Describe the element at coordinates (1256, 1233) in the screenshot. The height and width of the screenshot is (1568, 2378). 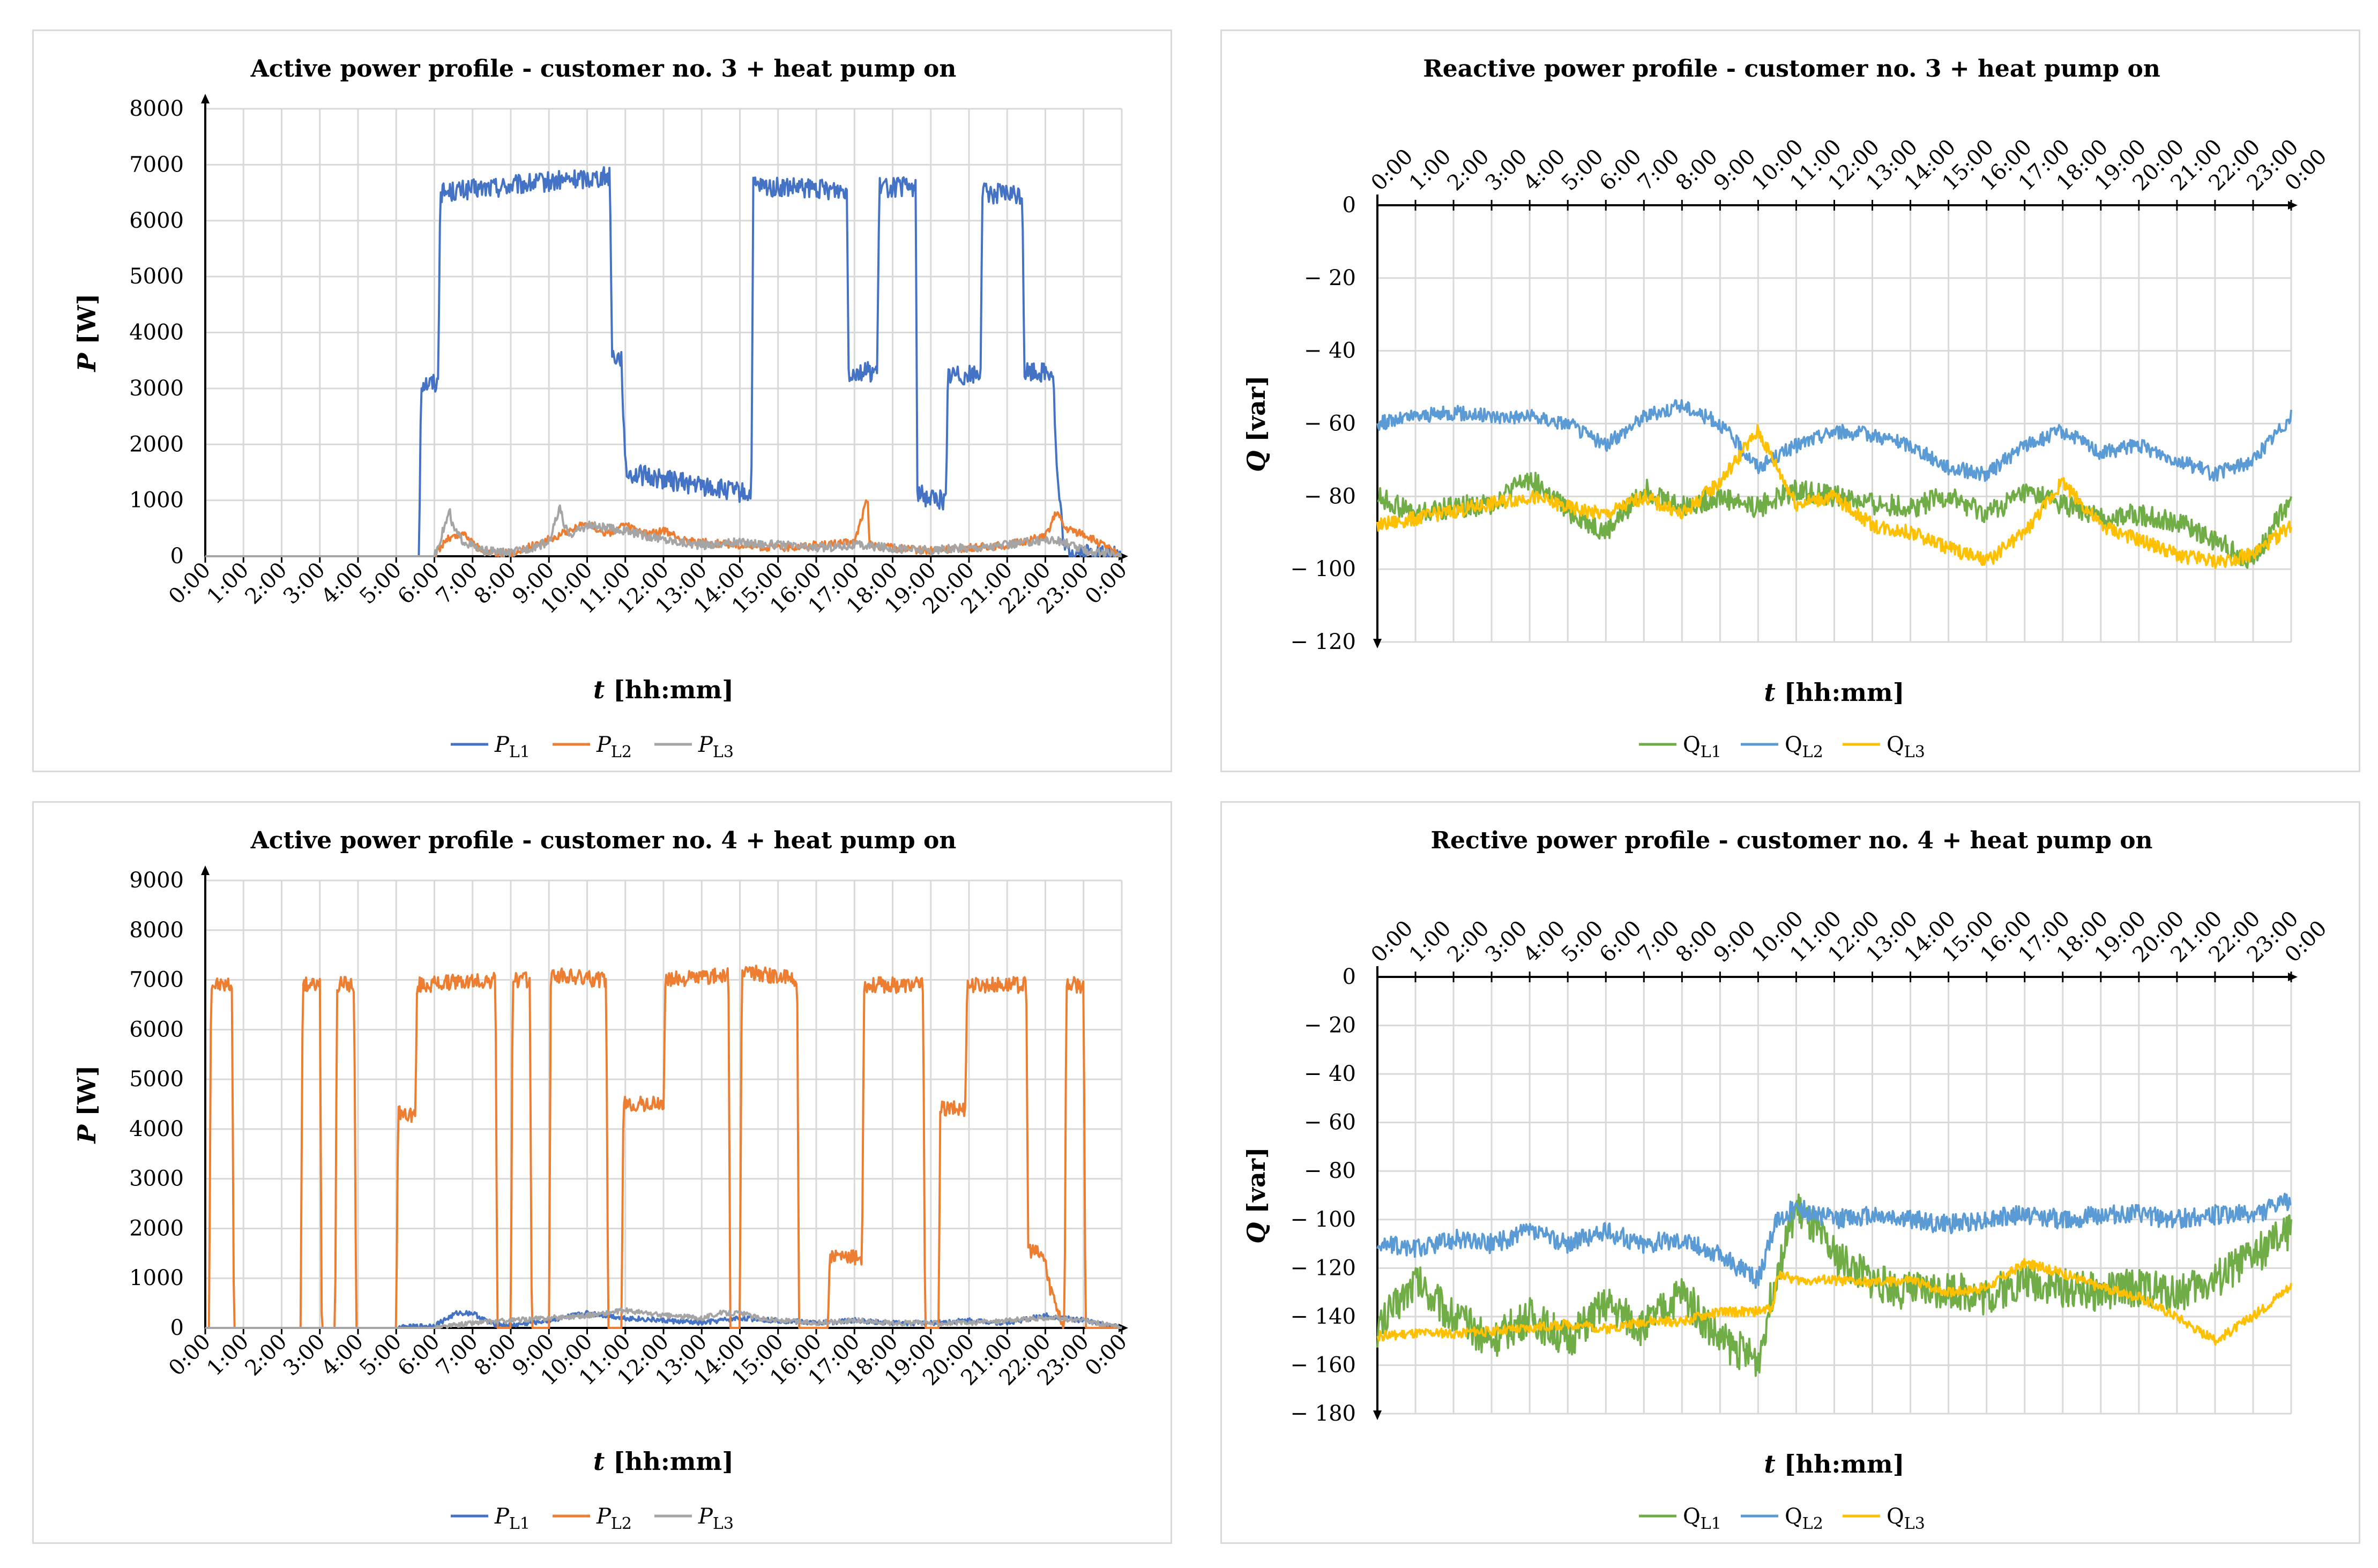
I see `y-axis-var: Q` at that location.